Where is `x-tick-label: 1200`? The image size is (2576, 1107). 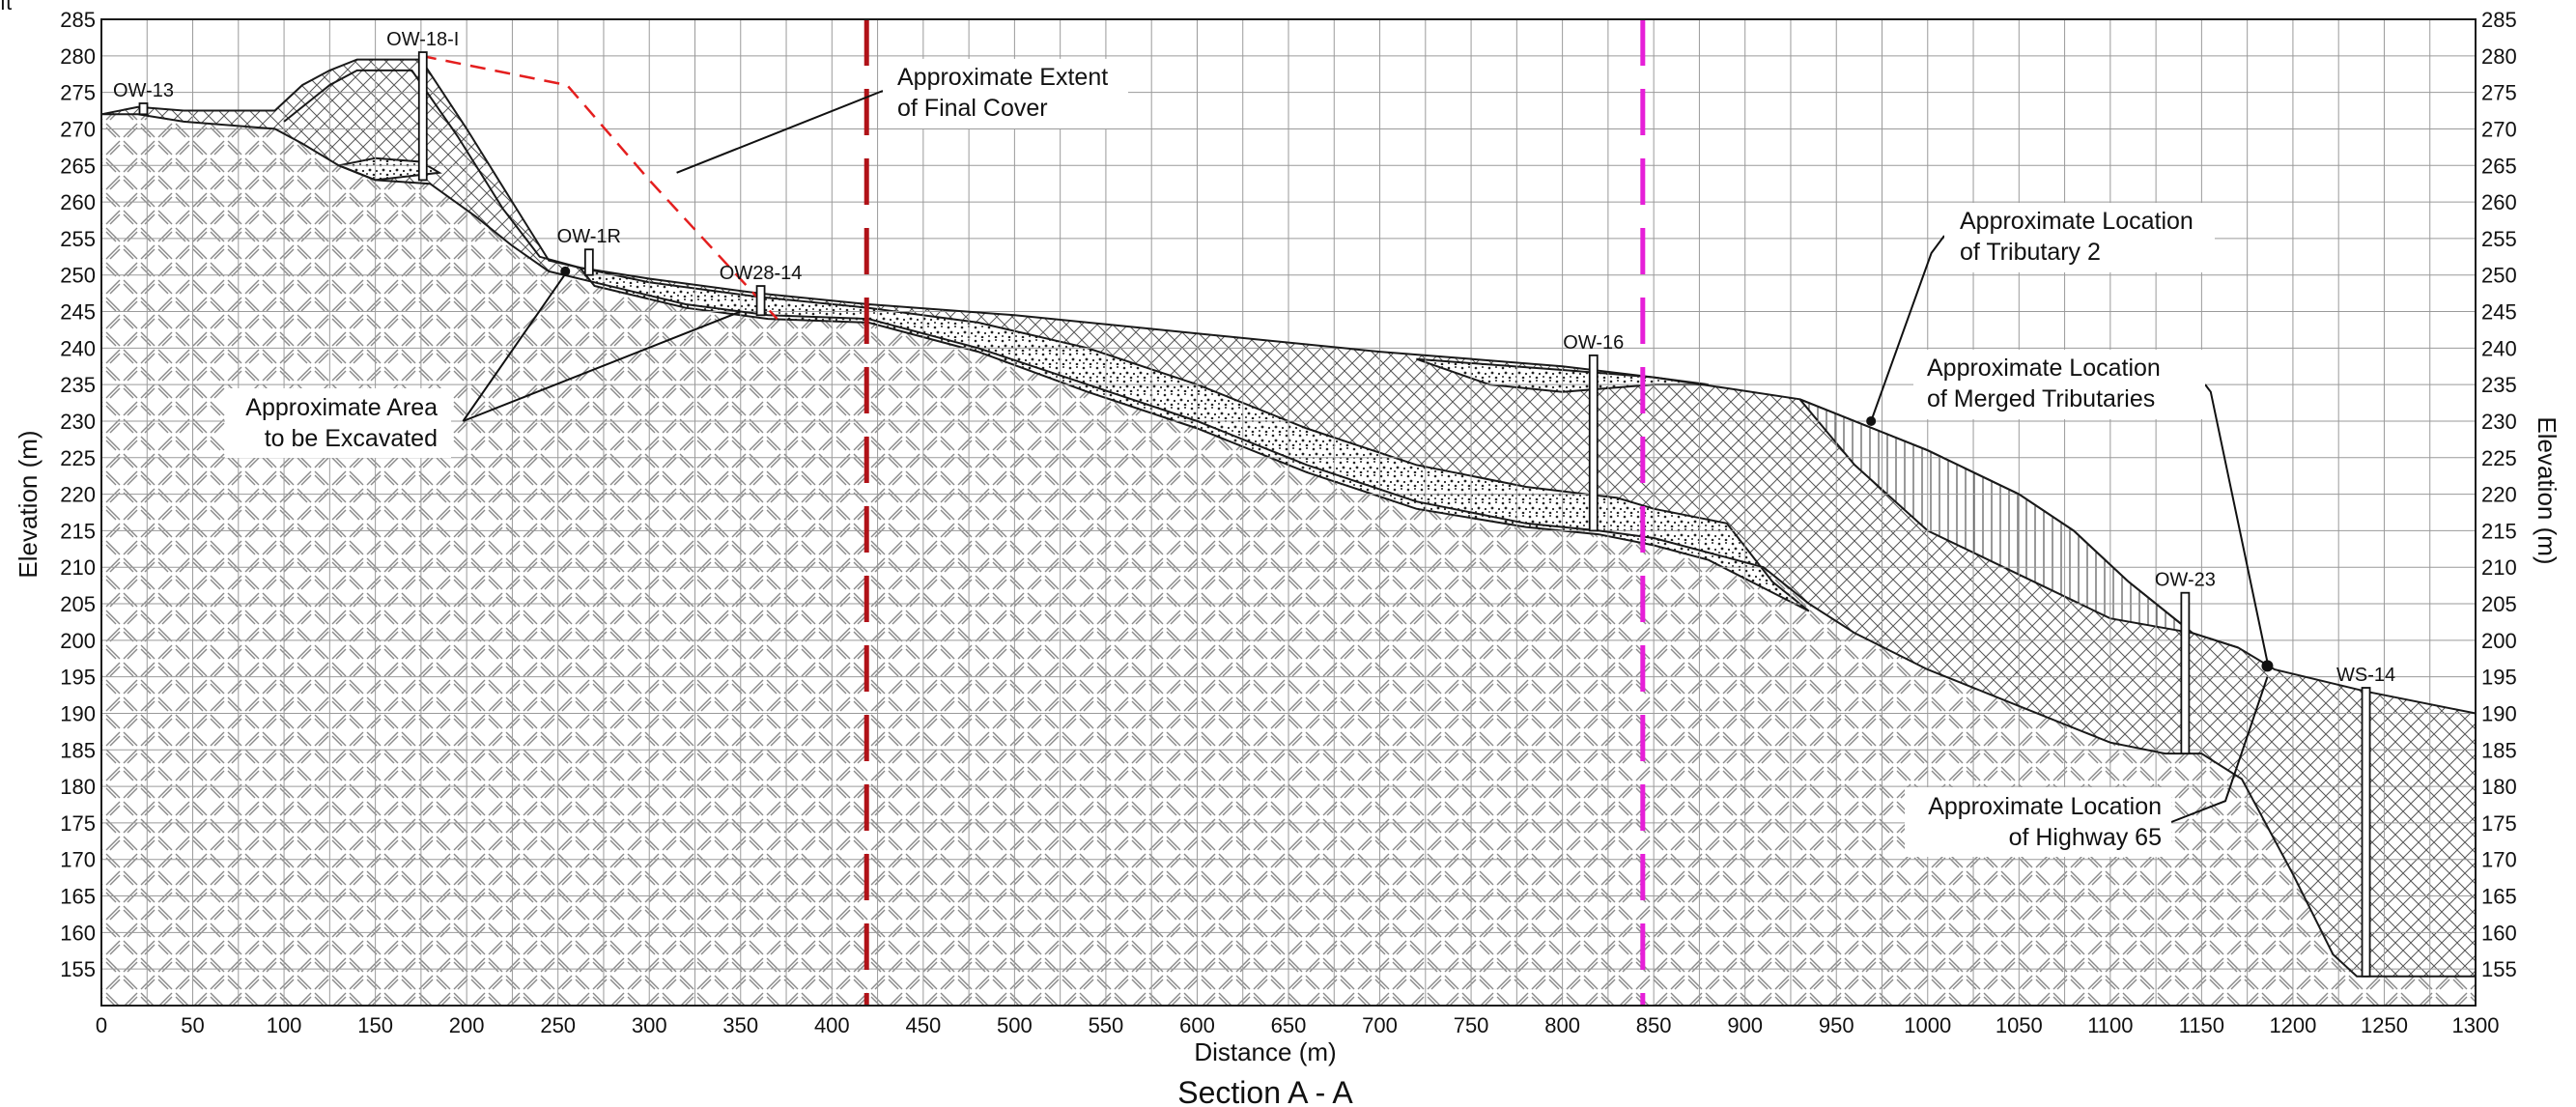 x-tick-label: 1200 is located at coordinates (2292, 1025).